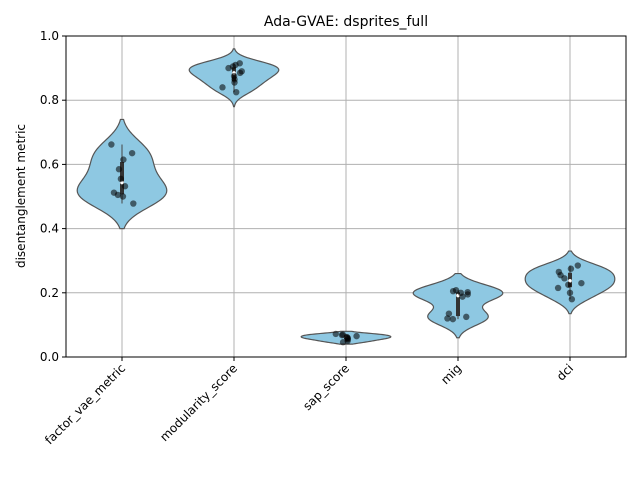 The height and width of the screenshot is (480, 640). What do you see at coordinates (49, 100) in the screenshot?
I see `y-tick-label: 0.8` at bounding box center [49, 100].